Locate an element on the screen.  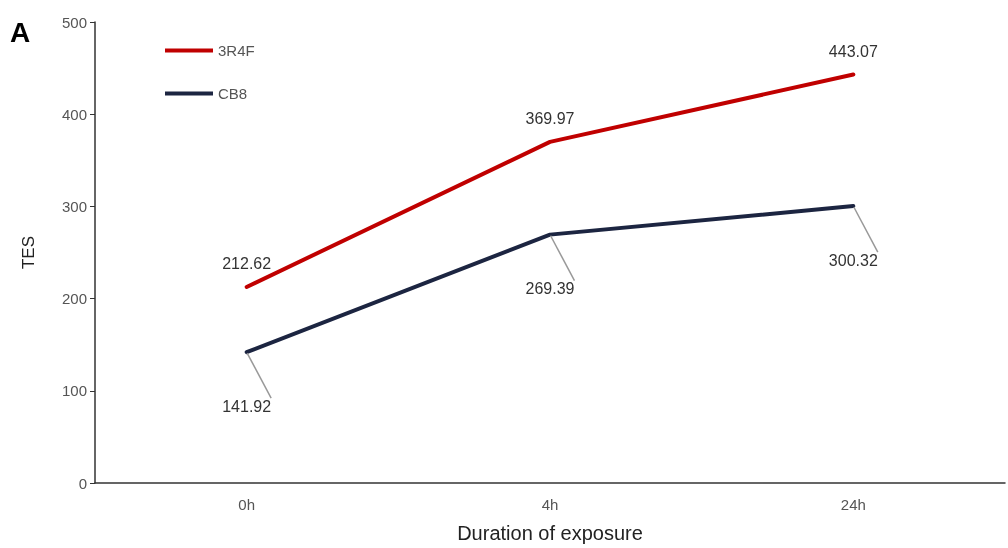
y-tick-label: 500 is located at coordinates (74, 22).